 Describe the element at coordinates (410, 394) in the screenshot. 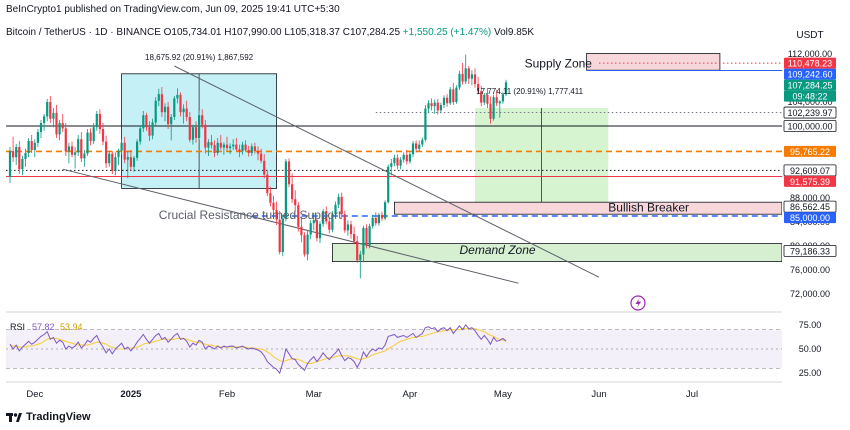

I see `time-tick-label: Apr` at that location.